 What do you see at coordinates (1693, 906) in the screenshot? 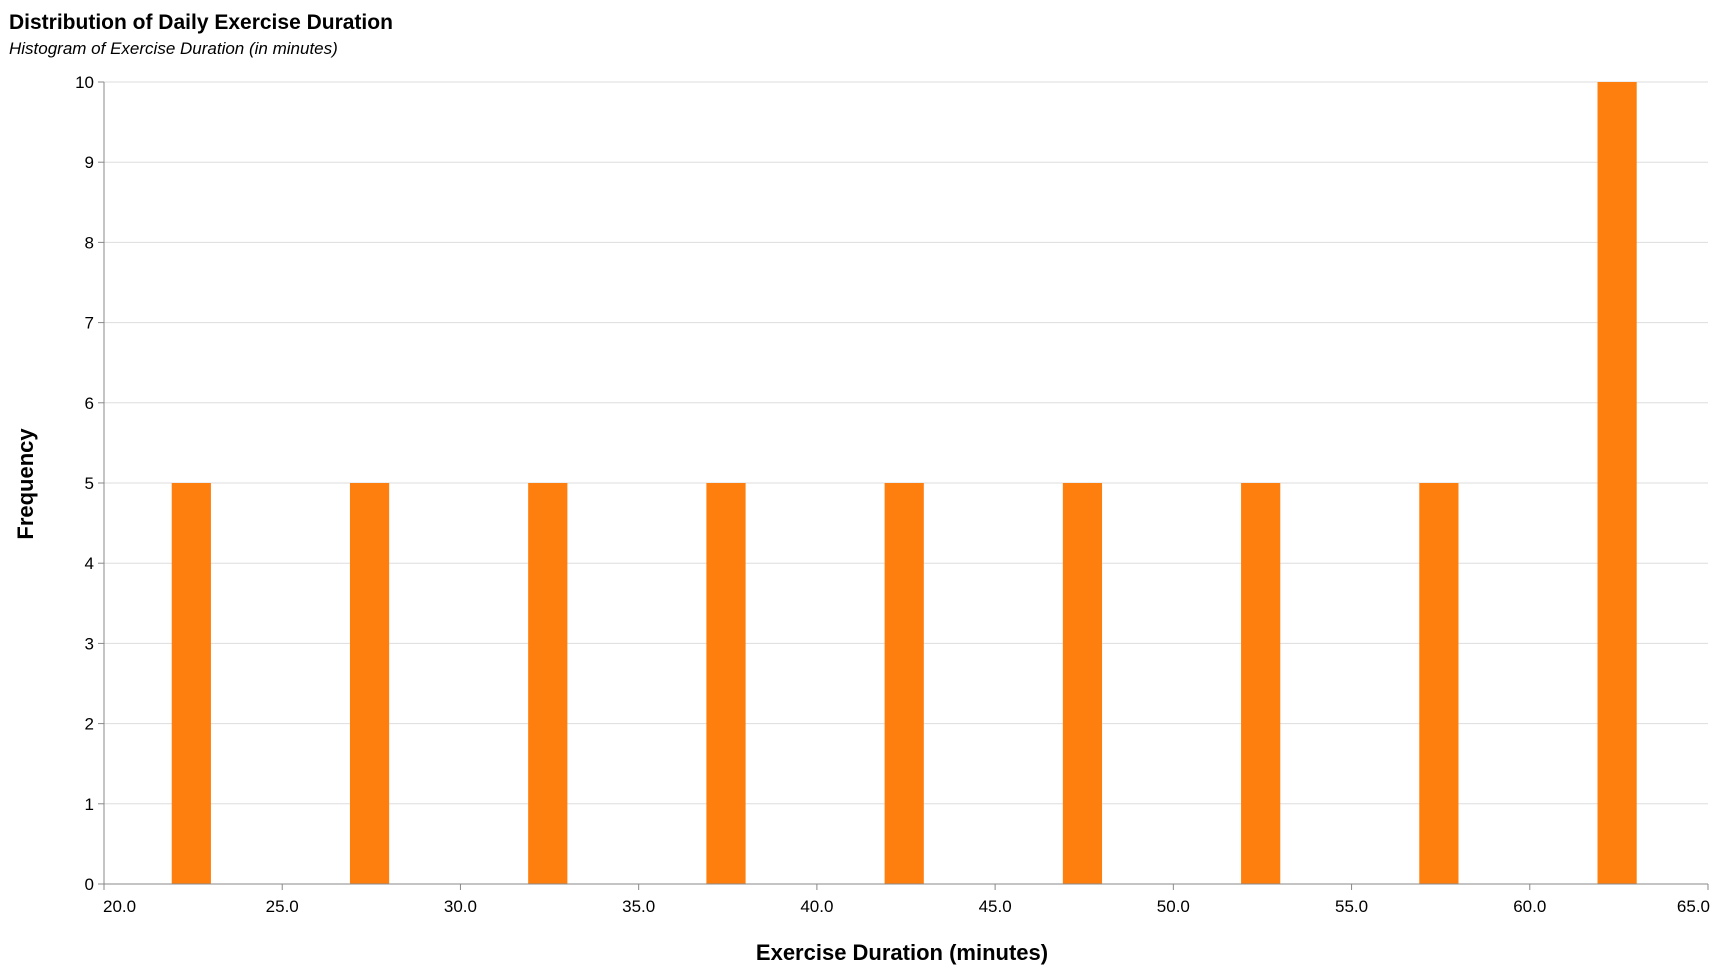
I see `x-tick-label: 65.0` at bounding box center [1693, 906].